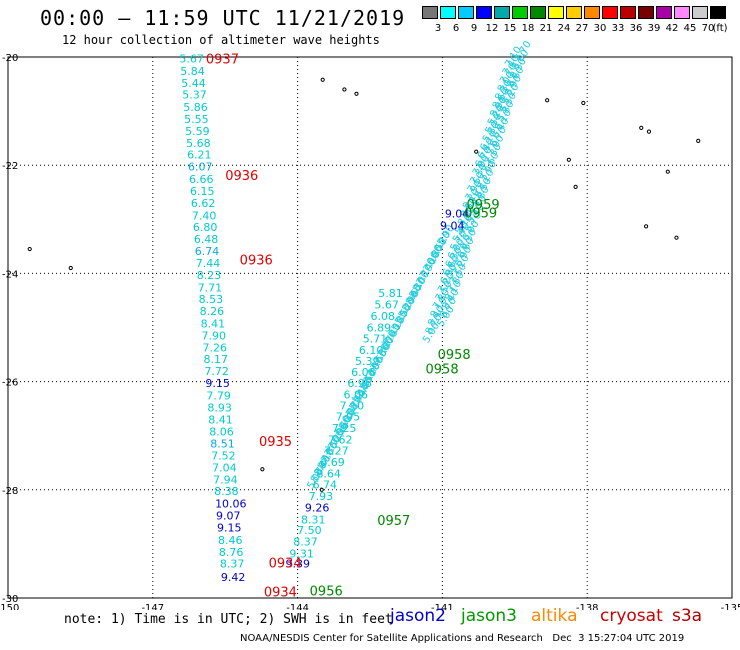  Describe the element at coordinates (193, 83) in the screenshot. I see `track-a-swh-label: 5.44` at that location.